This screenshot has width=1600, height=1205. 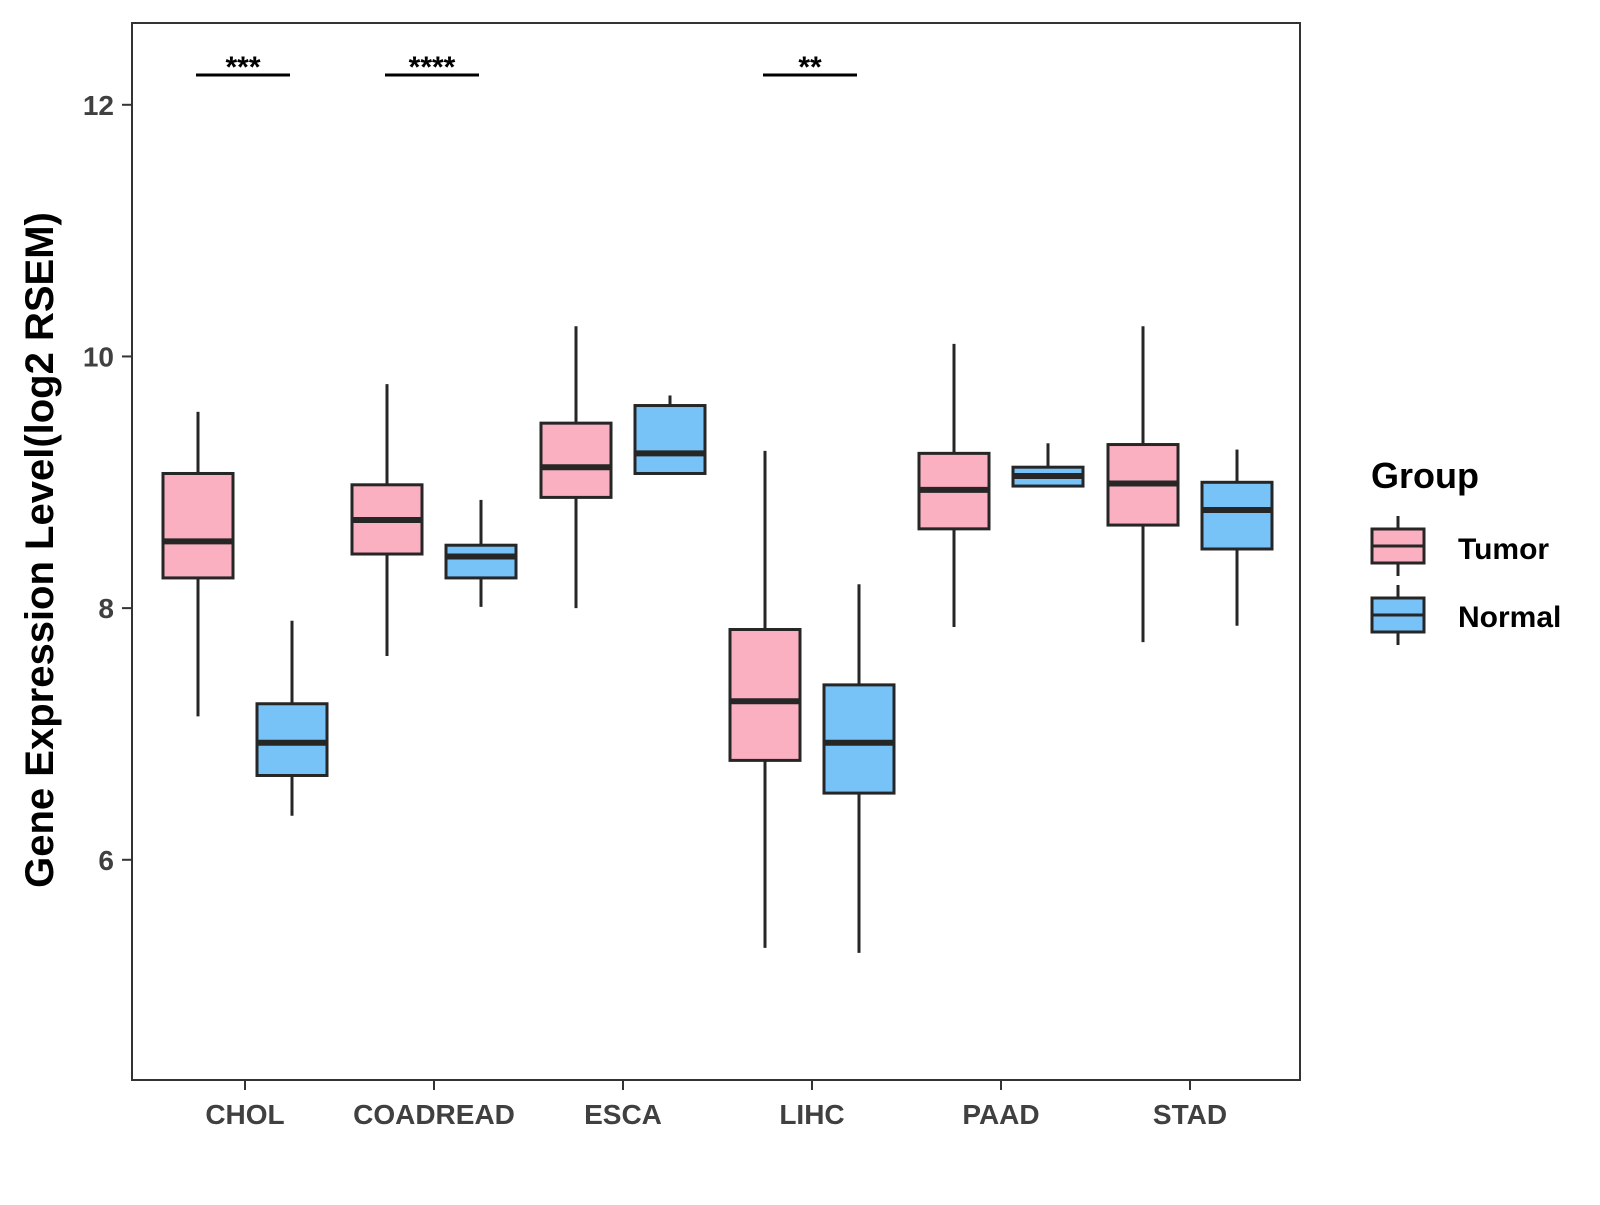 I want to click on legend-label-tumor: Tumor, so click(x=1503, y=549).